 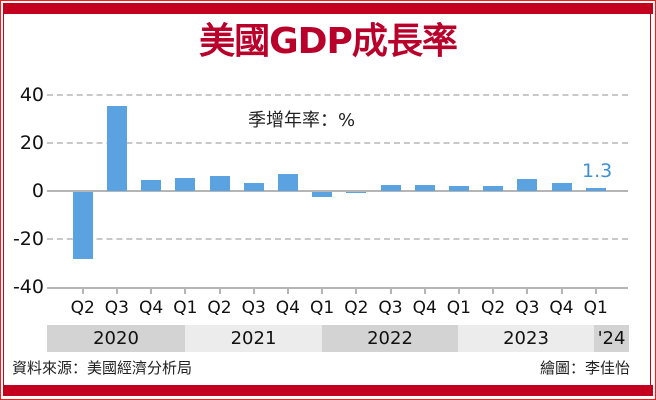 What do you see at coordinates (390, 338) in the screenshot?
I see `year-band-2022: 2022` at bounding box center [390, 338].